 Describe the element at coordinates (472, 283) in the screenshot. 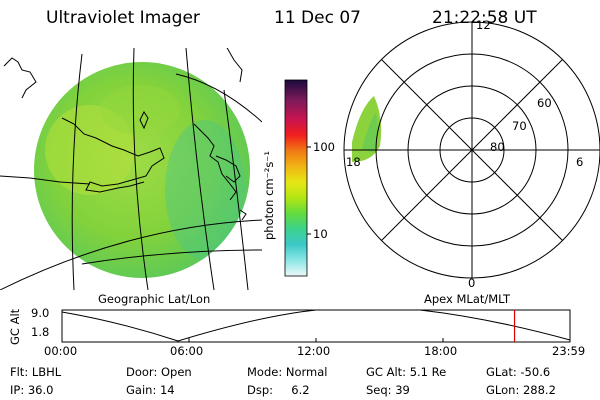

I see `mlt-label-0: 0` at that location.